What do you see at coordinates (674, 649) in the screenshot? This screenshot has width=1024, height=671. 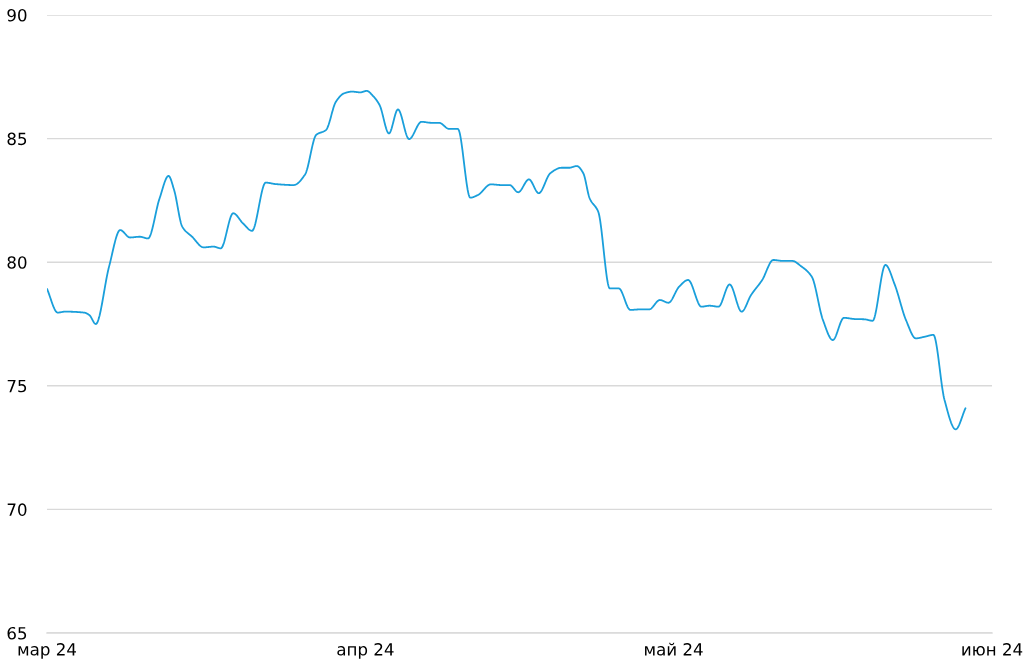 I see `x-tick-label: май 24` at bounding box center [674, 649].